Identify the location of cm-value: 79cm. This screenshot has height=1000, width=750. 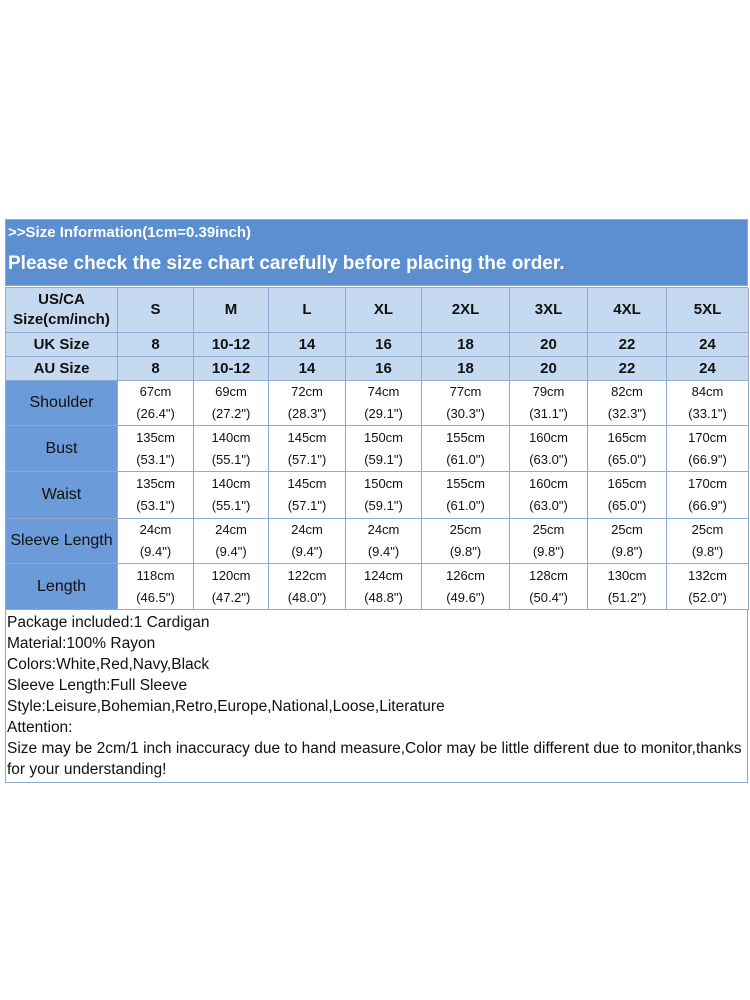
(548, 391).